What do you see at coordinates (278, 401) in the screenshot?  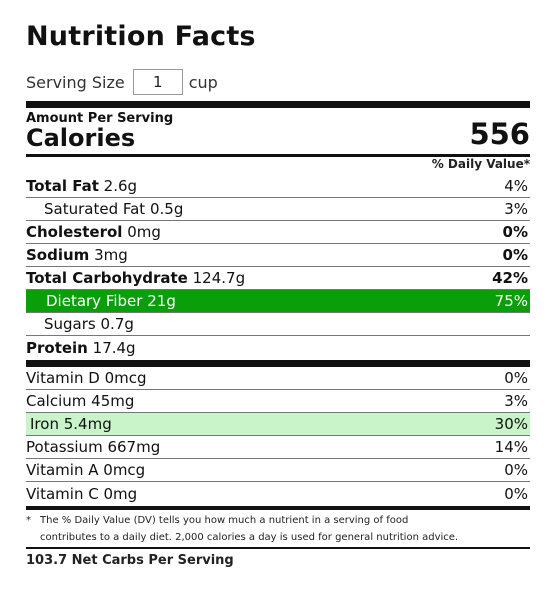 I see `vitamin-row-calcium: Calcium 45mg 3%` at bounding box center [278, 401].